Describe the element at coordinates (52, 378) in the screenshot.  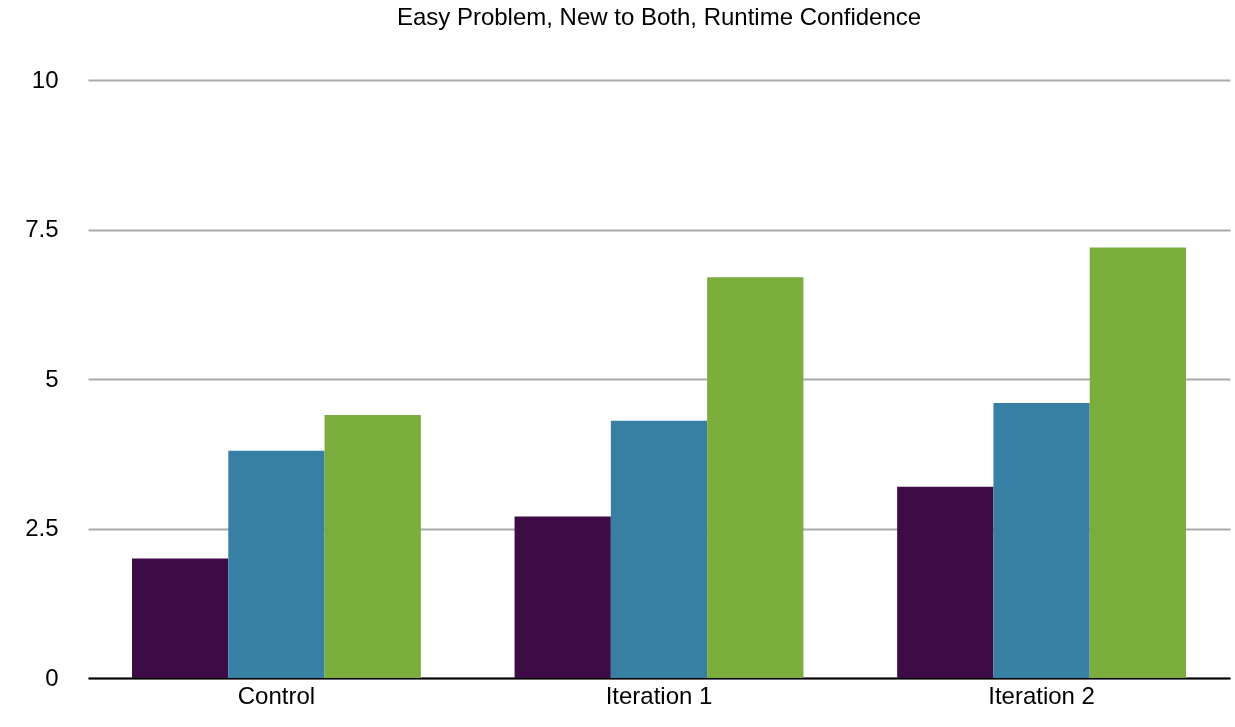
I see `y-tick-label: 5` at that location.